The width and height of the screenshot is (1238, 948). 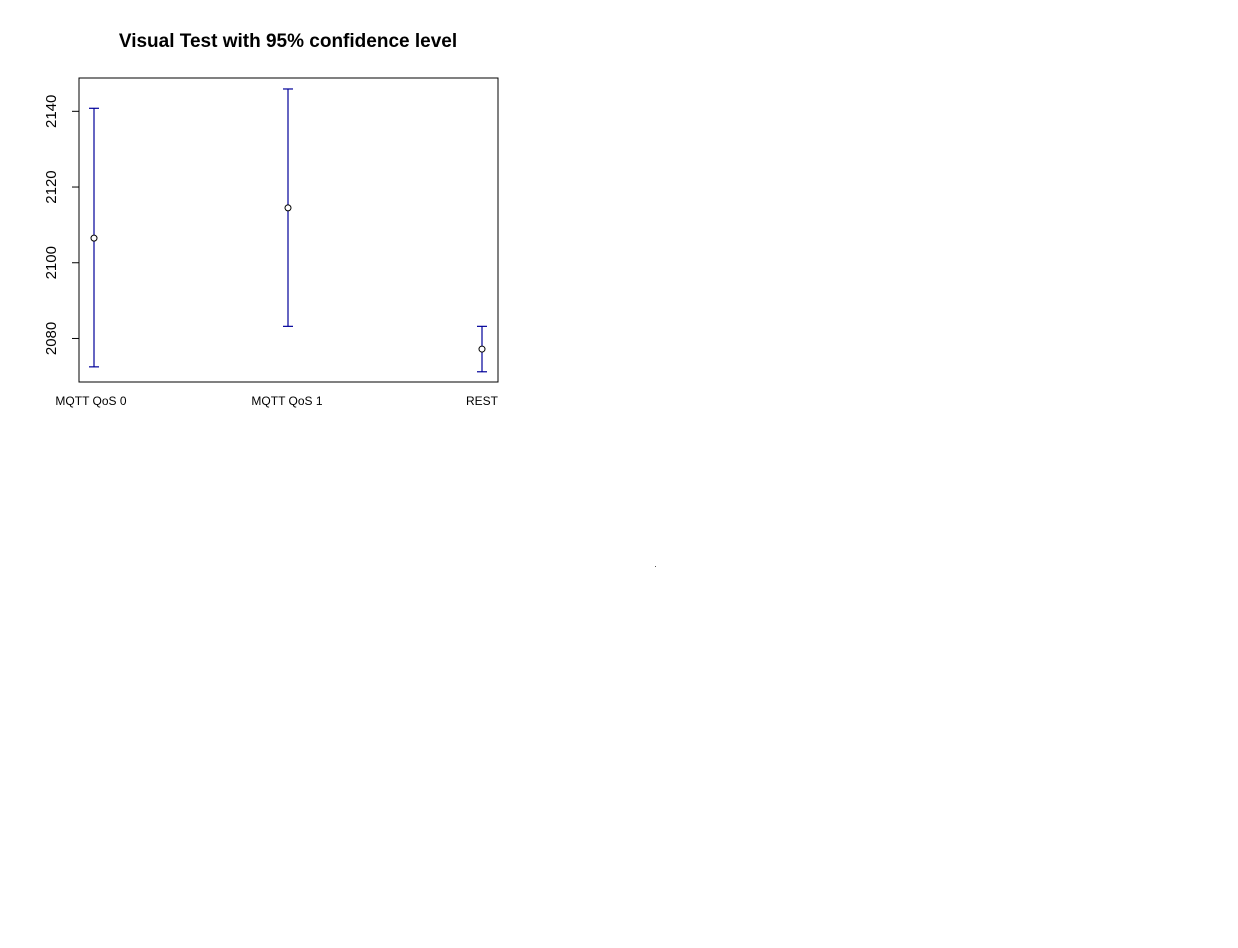 What do you see at coordinates (90, 401) in the screenshot?
I see `x-tick-label: MQTT QoS 0` at bounding box center [90, 401].